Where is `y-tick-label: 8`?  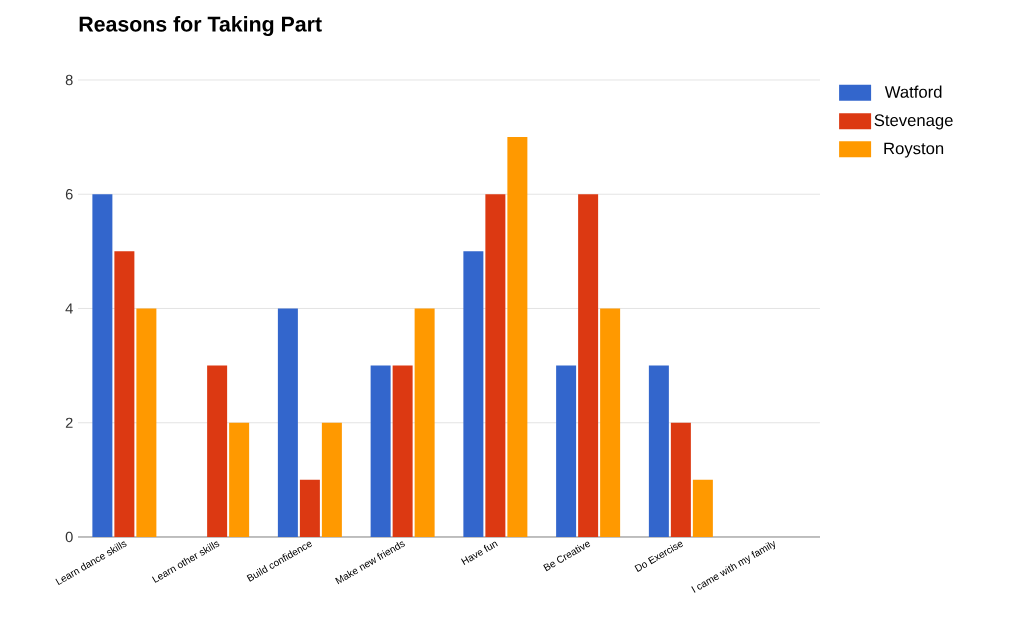
y-tick-label: 8 is located at coordinates (69, 80).